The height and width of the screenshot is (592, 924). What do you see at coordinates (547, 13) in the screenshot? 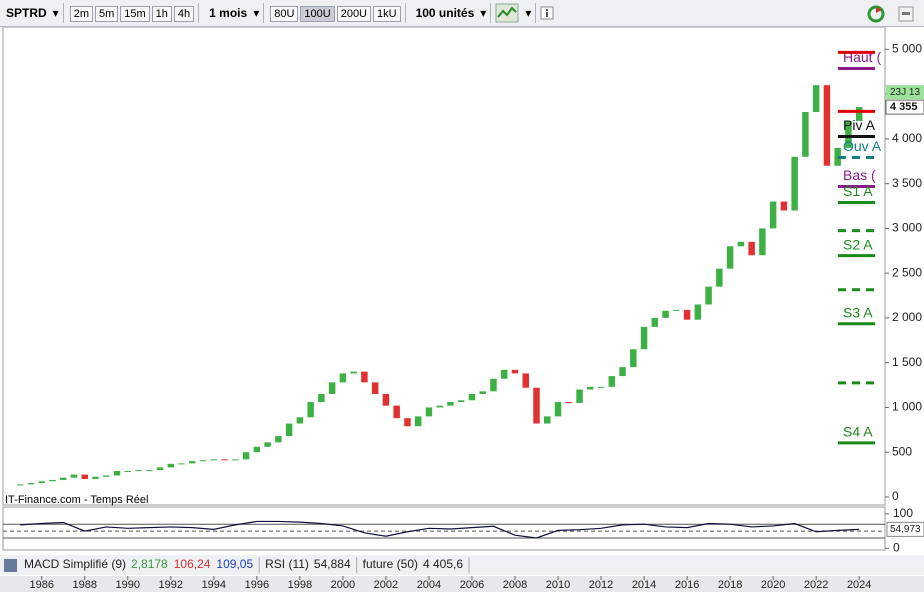
I see `info-button` at bounding box center [547, 13].